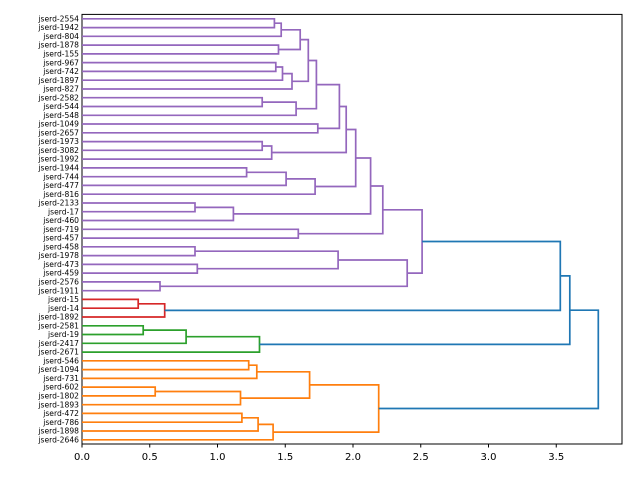 This screenshot has height=480, width=640. What do you see at coordinates (150, 457) in the screenshot?
I see `x-tick-label: 0.5` at bounding box center [150, 457].